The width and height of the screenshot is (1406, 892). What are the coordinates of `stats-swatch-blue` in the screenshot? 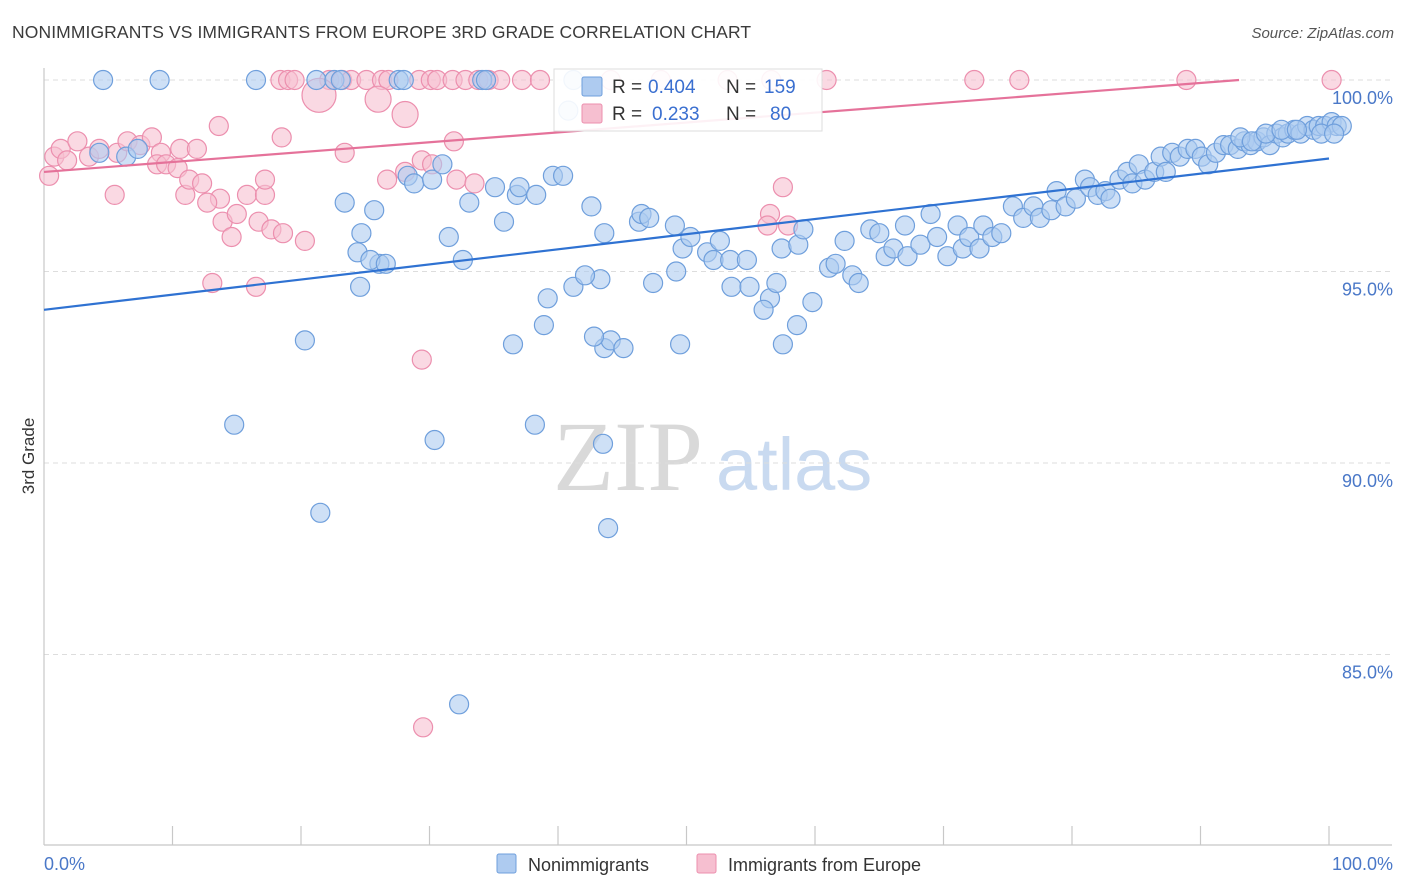 It's located at (592, 86).